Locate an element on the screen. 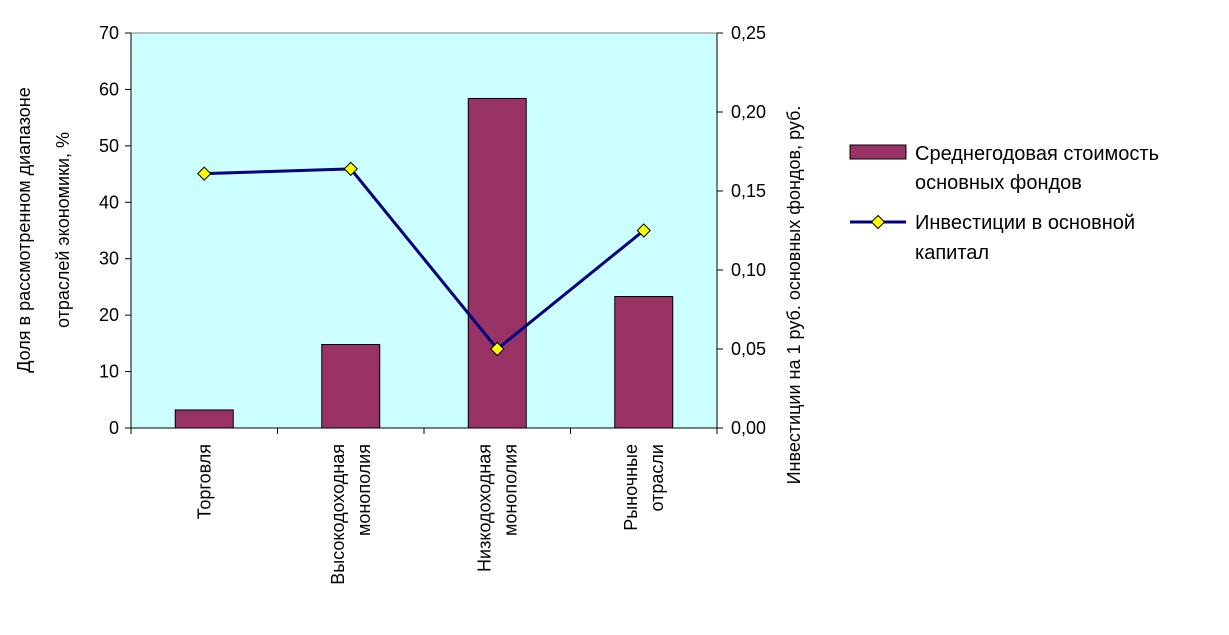 The image size is (1229, 635). series-line is located at coordinates (424, 259).